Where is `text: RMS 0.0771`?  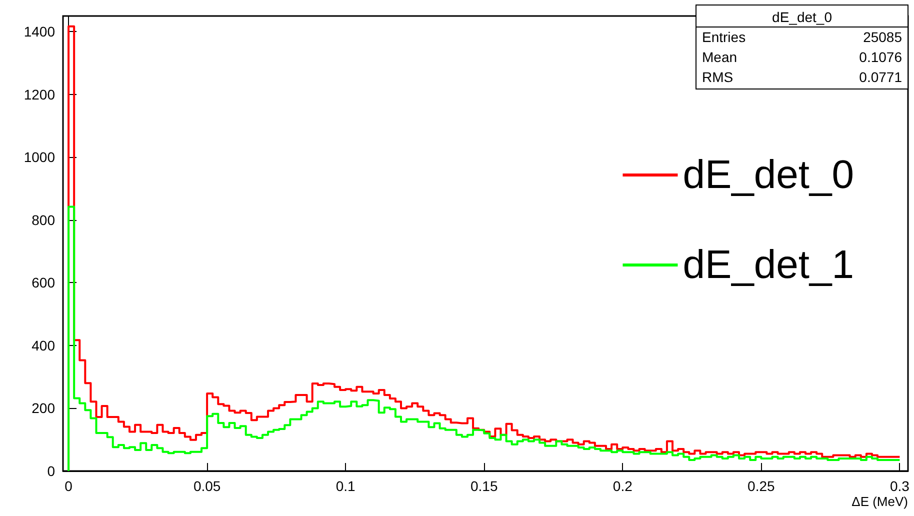 text: RMS 0.0771 is located at coordinates (802, 77).